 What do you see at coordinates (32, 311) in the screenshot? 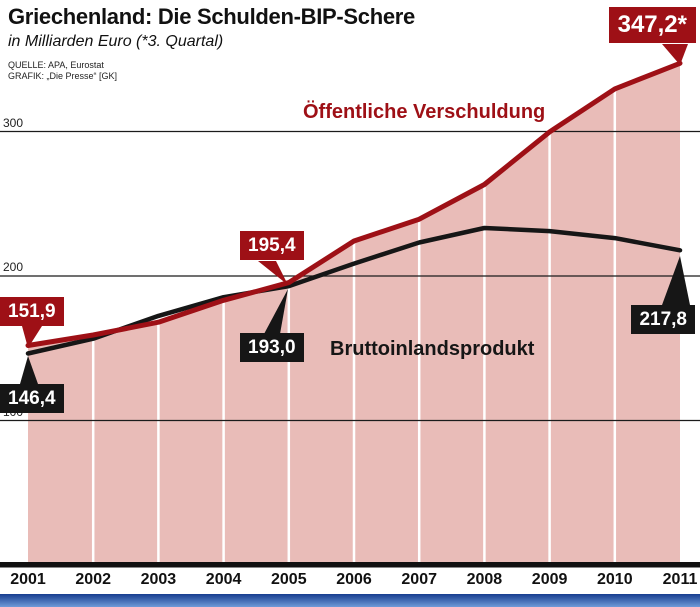
I see `debt-2001-value-label: 151,9` at bounding box center [32, 311].